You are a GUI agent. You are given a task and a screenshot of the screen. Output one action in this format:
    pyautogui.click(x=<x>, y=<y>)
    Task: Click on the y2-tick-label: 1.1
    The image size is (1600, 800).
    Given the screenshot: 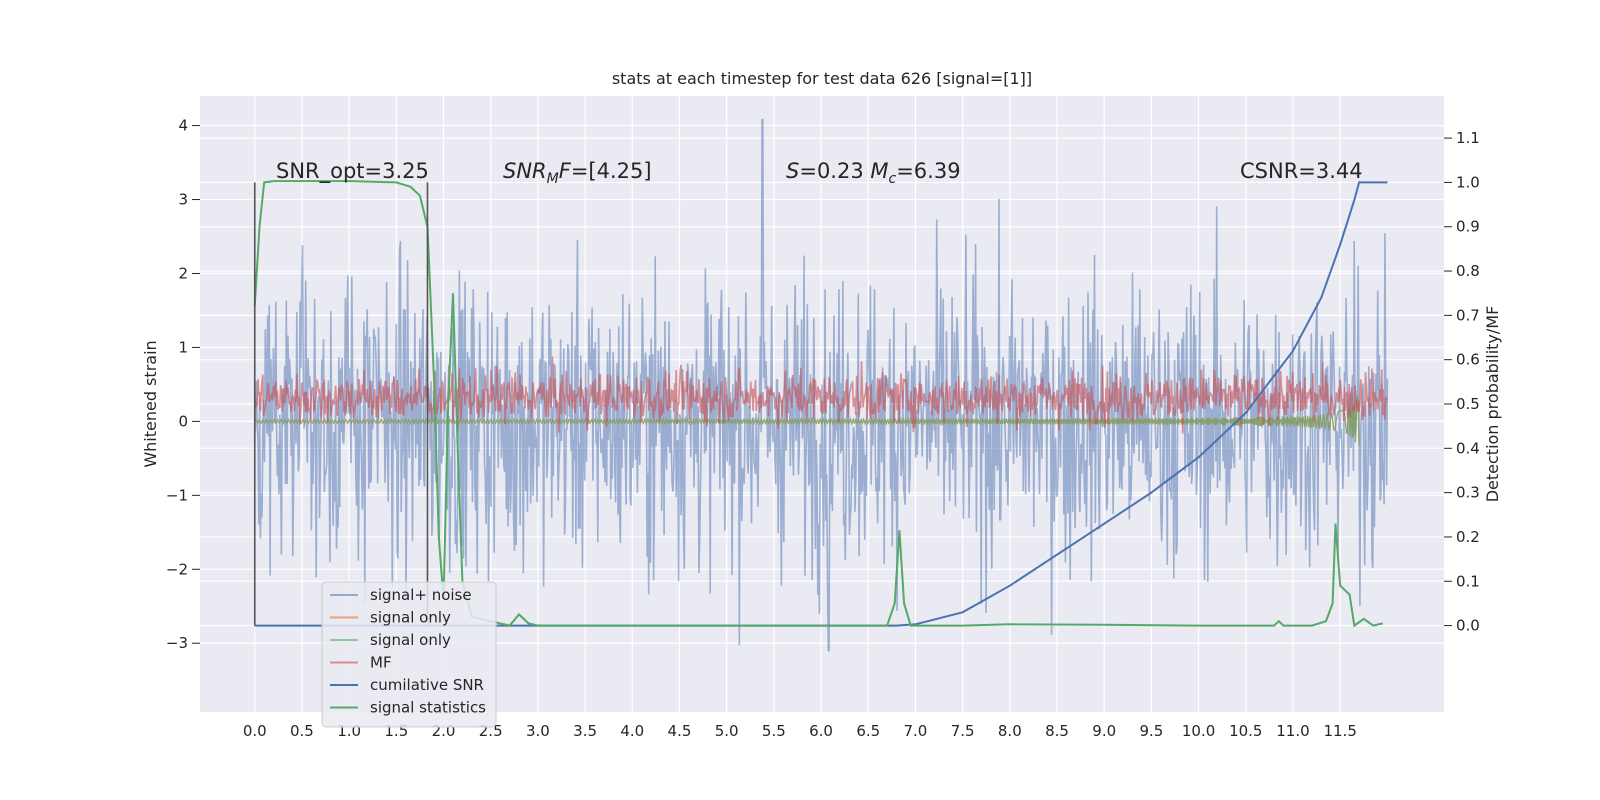 What is the action you would take?
    pyautogui.click(x=1468, y=138)
    